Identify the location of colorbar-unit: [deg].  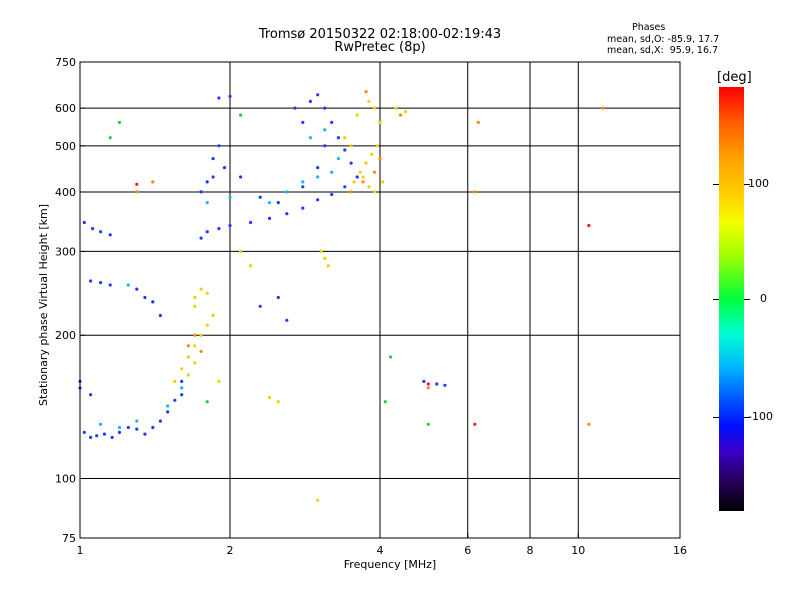
(734, 77).